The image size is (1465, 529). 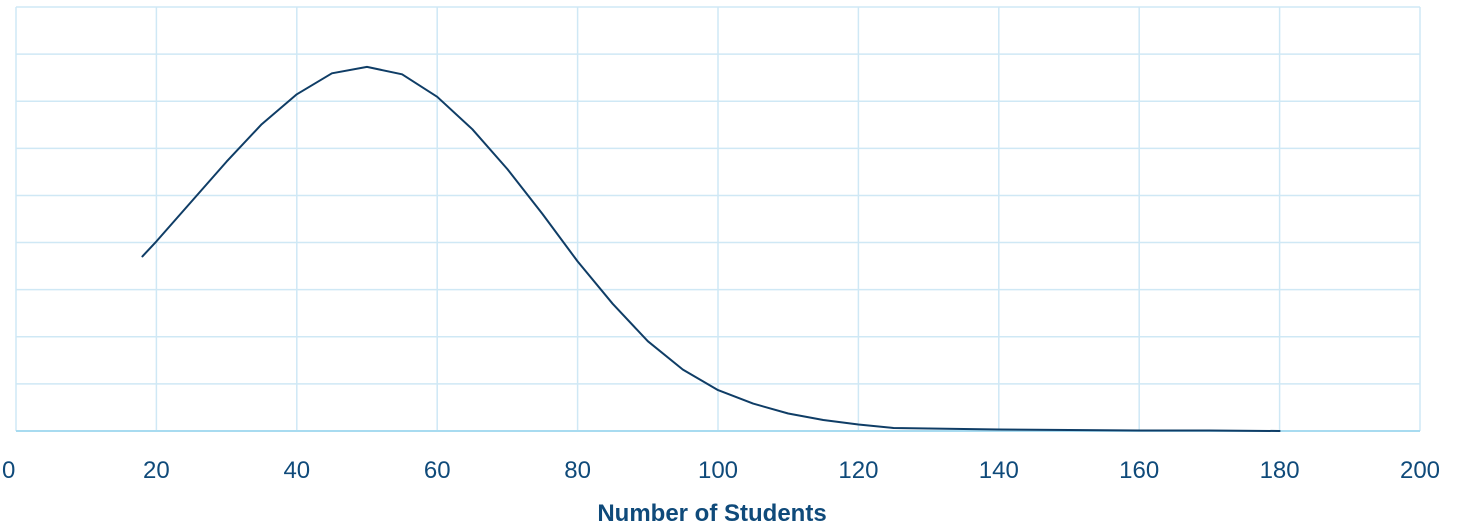 What do you see at coordinates (1139, 470) in the screenshot?
I see `x-tick-label-160: 160` at bounding box center [1139, 470].